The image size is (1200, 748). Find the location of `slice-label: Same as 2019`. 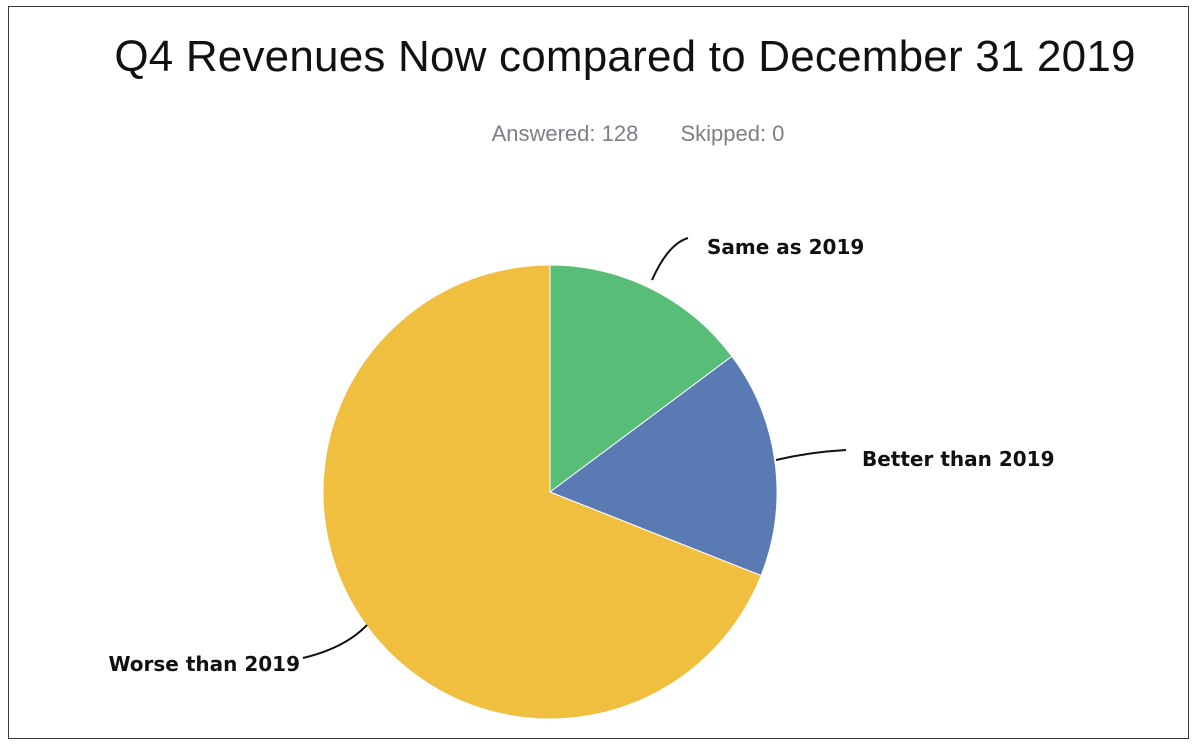

slice-label: Same as 2019 is located at coordinates (785, 247).